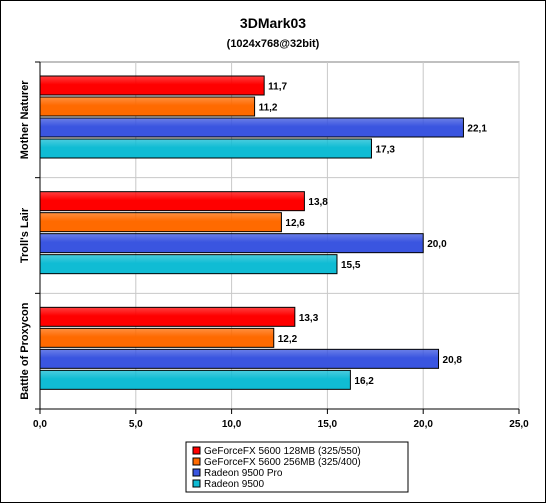 Image resolution: width=546 pixels, height=503 pixels. What do you see at coordinates (277, 87) in the screenshot?
I see `bar-value-label: 11,7` at bounding box center [277, 87].